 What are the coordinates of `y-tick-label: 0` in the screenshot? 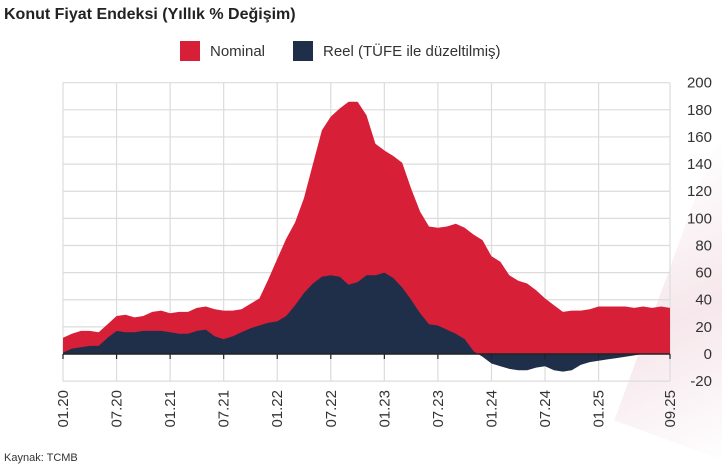 It's located at (708, 354).